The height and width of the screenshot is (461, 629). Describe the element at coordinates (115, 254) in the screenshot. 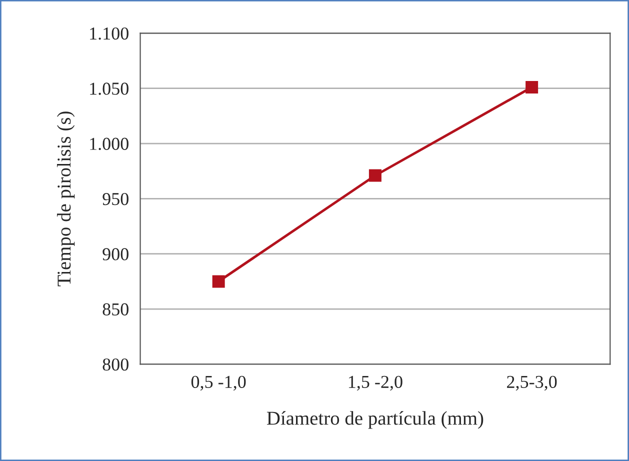

I see `y-tick-label: 900` at that location.